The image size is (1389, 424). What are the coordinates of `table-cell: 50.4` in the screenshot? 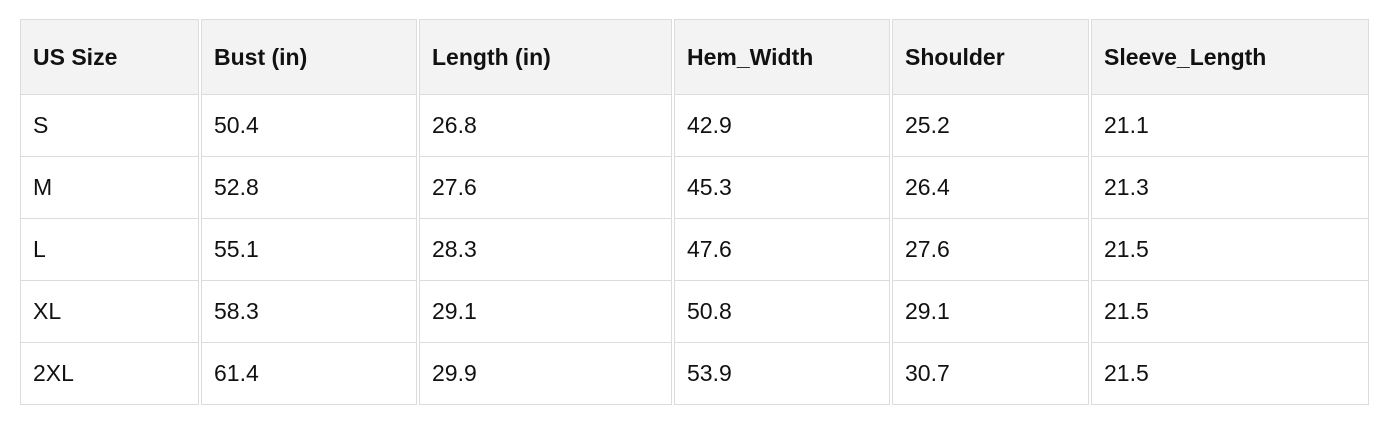 It's located at (309, 126).